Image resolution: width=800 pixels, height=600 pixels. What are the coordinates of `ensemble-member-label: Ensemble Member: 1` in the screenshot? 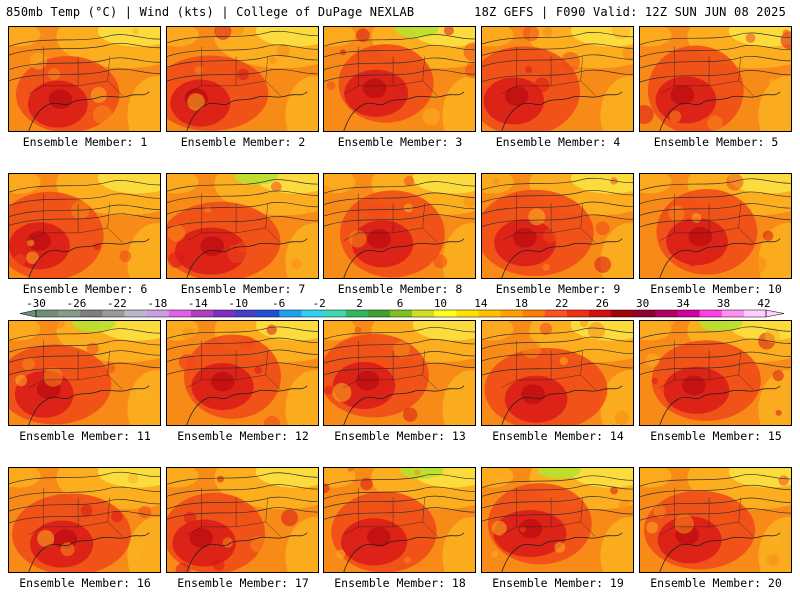 It's located at (85, 142).